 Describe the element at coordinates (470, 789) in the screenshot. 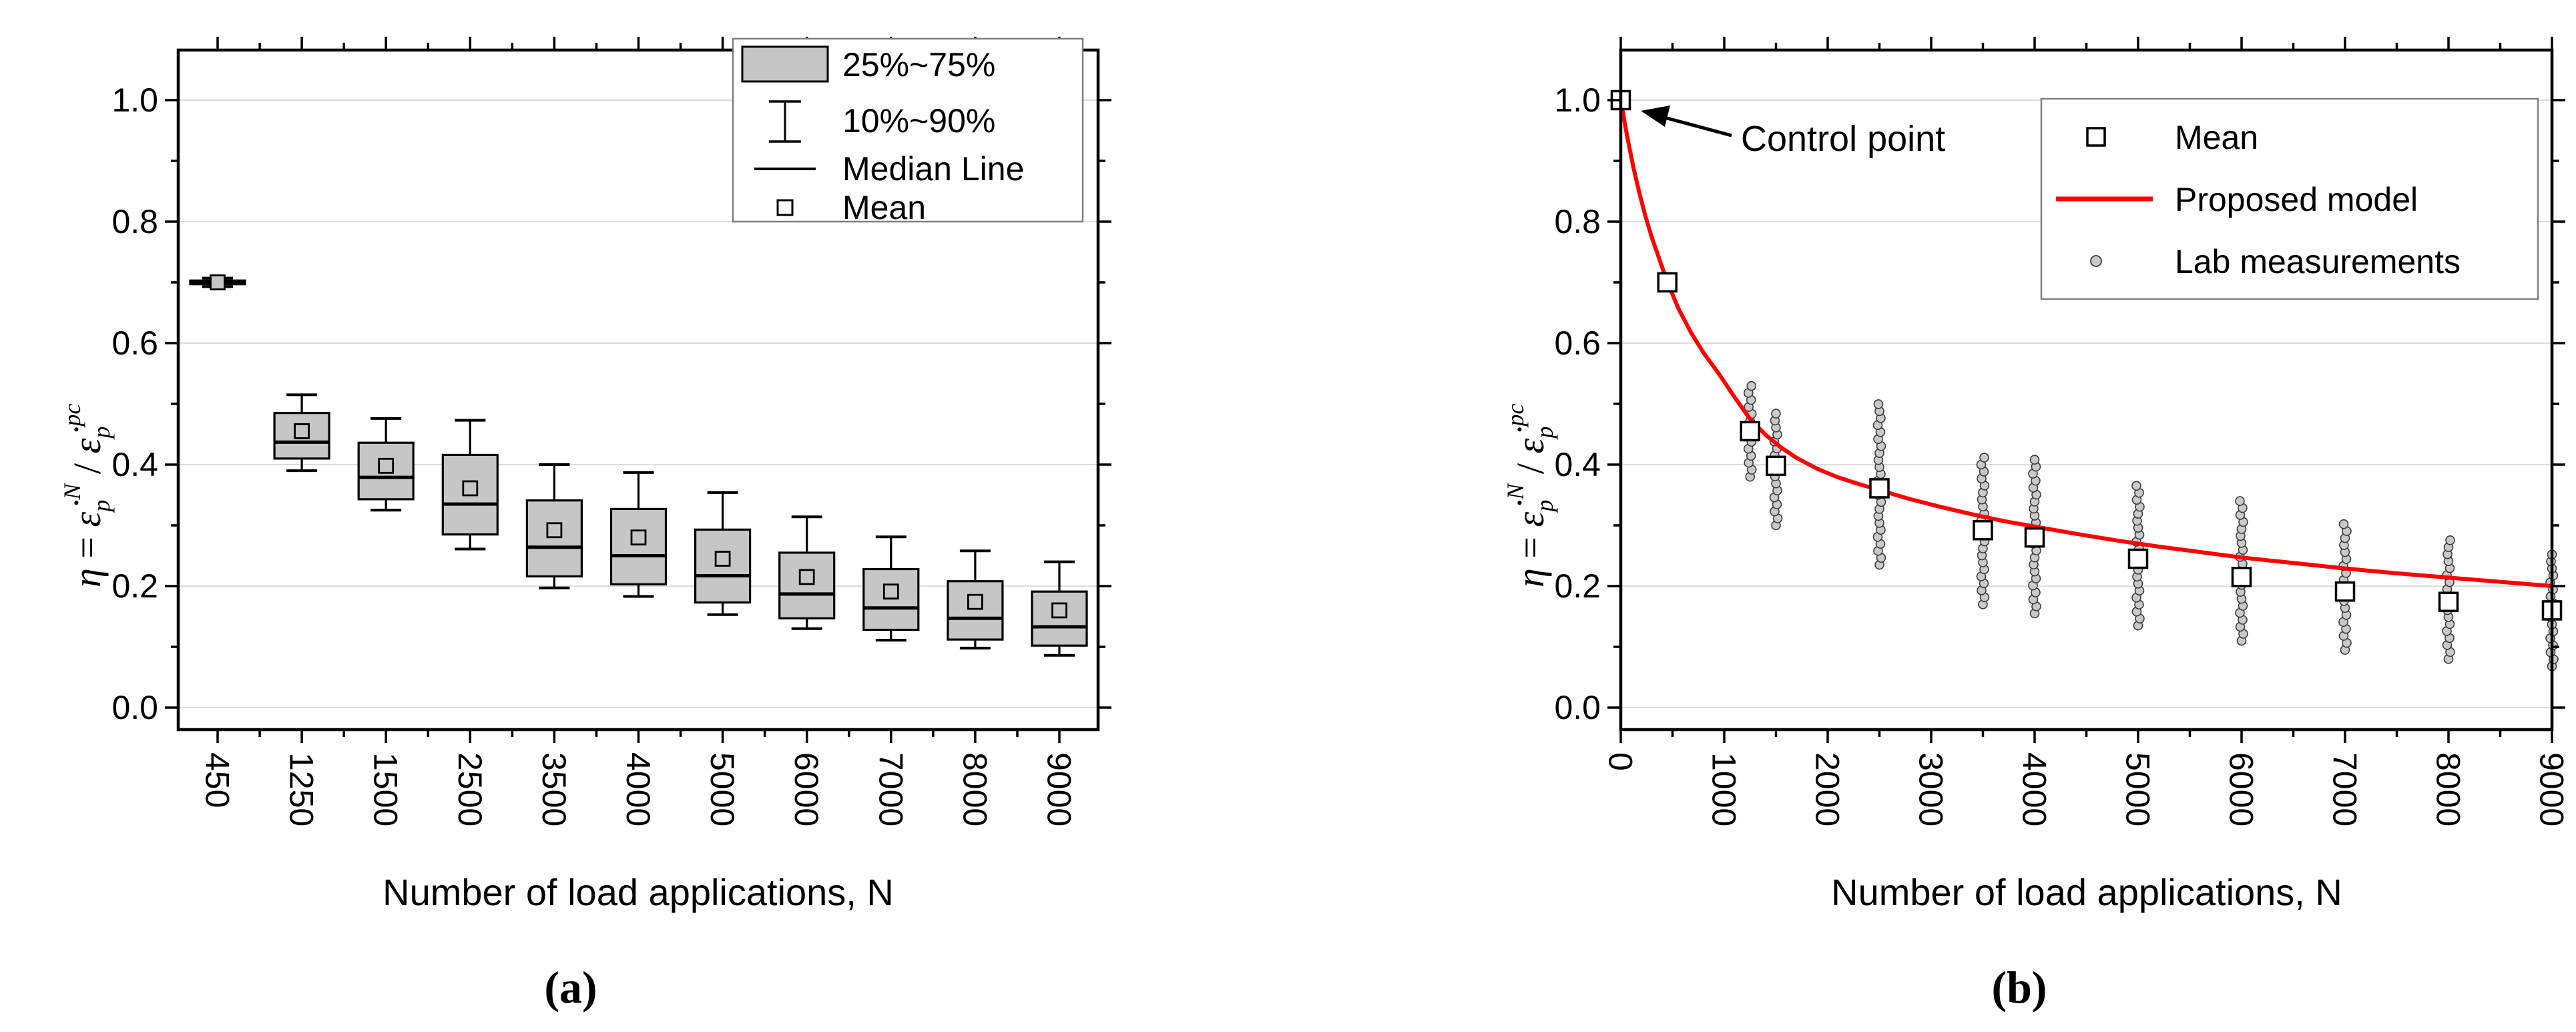

I see `x-tick-label: 2500` at that location.